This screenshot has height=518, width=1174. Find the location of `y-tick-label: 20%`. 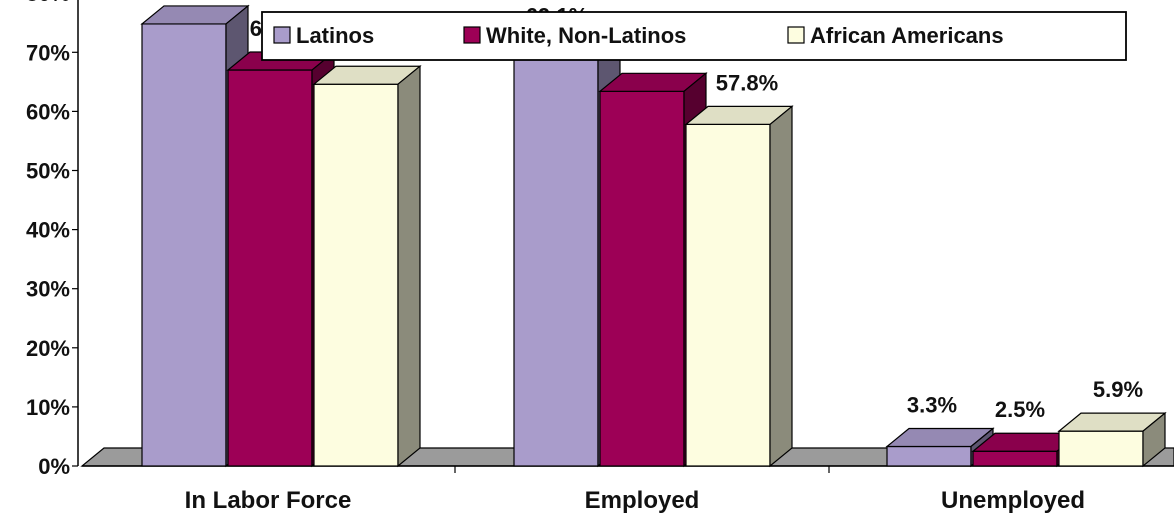

y-tick-label: 20% is located at coordinates (48, 348).